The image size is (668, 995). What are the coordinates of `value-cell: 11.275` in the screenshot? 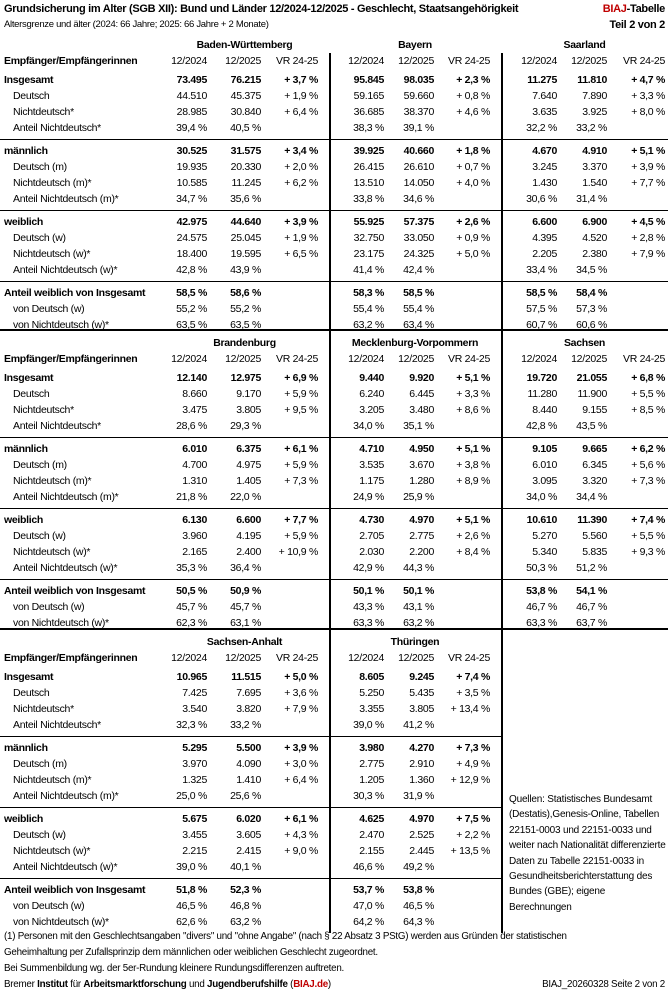 It's located at (542, 80).